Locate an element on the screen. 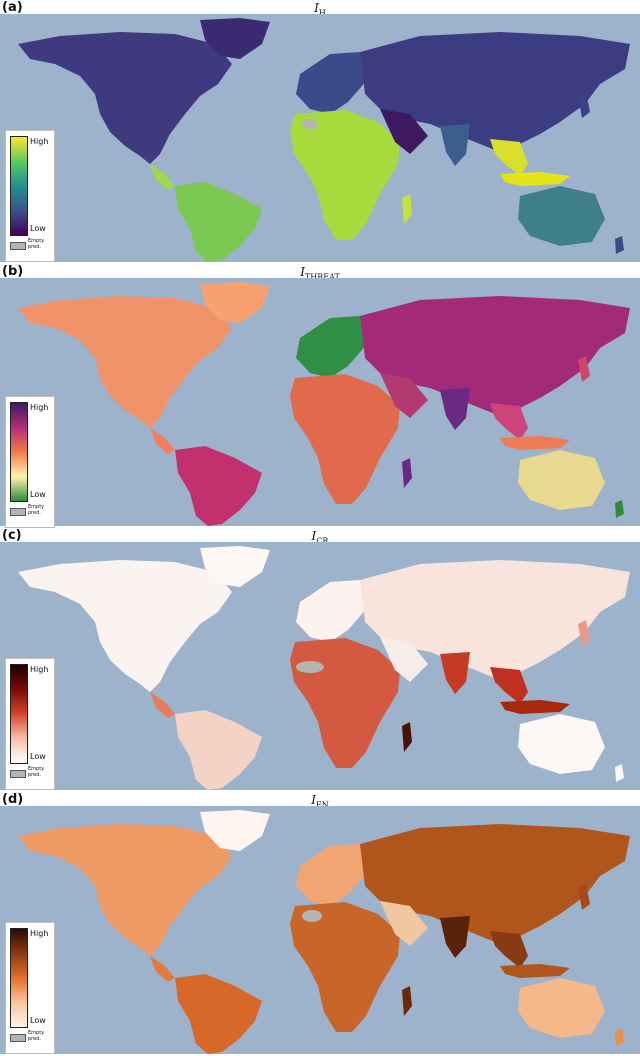 This screenshot has width=640, height=1056. panel-title: IH is located at coordinates (320, 9).